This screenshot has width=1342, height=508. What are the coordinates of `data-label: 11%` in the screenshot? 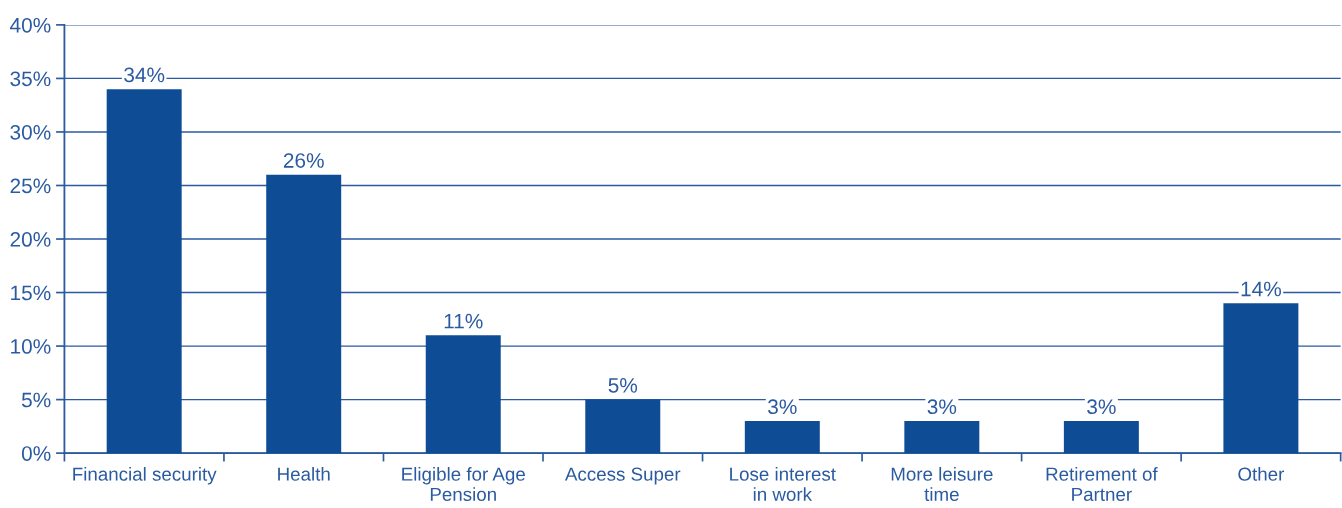 It's located at (463, 321).